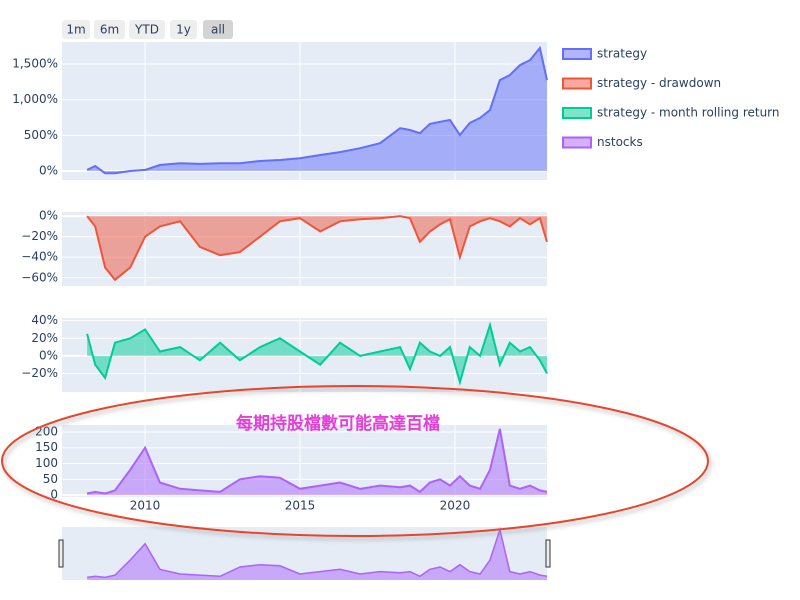 This screenshot has width=800, height=600. What do you see at coordinates (46, 447) in the screenshot?
I see `y-tick-label: 150` at bounding box center [46, 447].